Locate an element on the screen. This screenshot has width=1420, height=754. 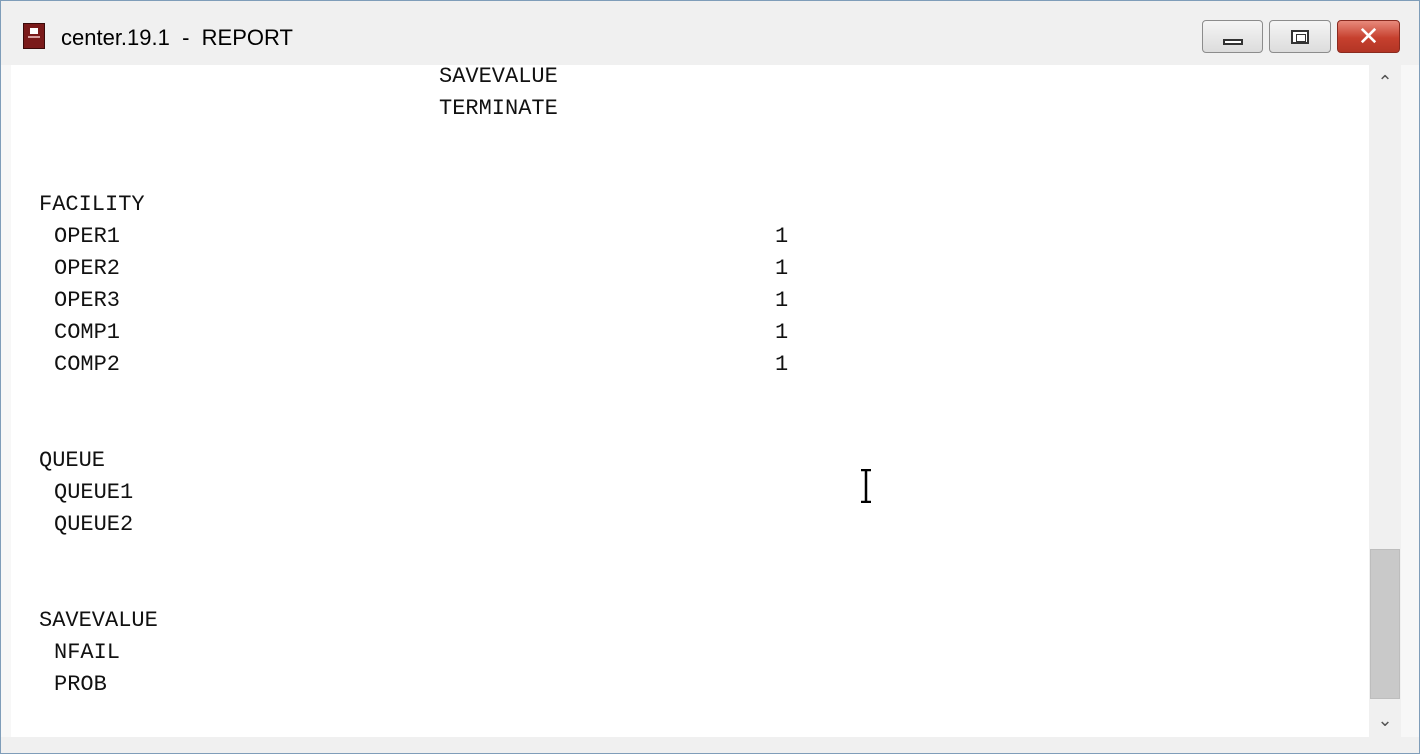
savevalue-cell: NFAIL is located at coordinates (87, 652).